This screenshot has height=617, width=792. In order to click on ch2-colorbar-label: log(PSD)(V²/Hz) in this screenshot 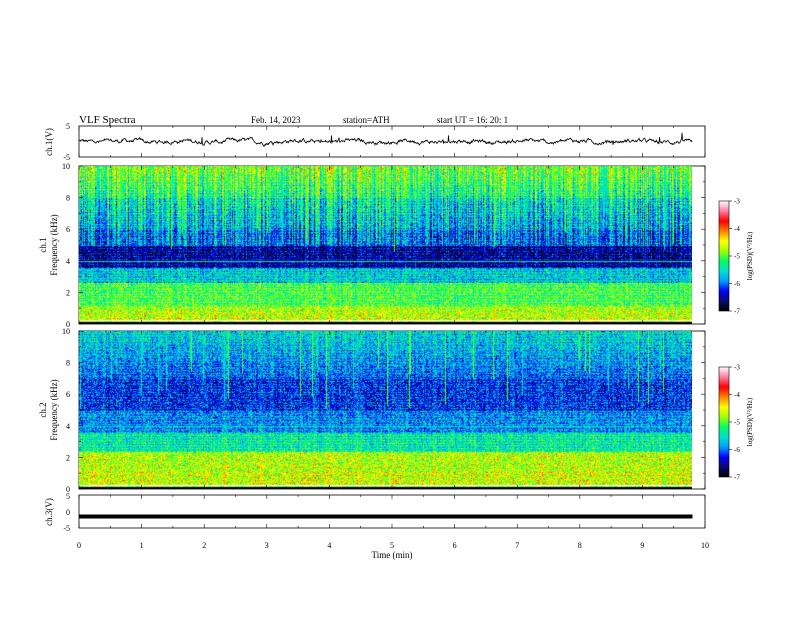, I will do `click(750, 421)`.